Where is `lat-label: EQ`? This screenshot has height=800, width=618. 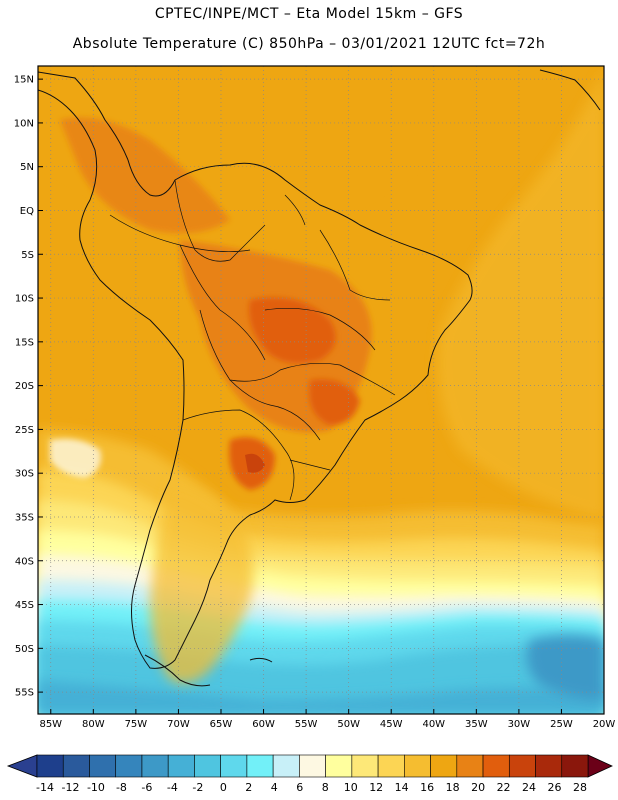
lat-label: EQ is located at coordinates (27, 211).